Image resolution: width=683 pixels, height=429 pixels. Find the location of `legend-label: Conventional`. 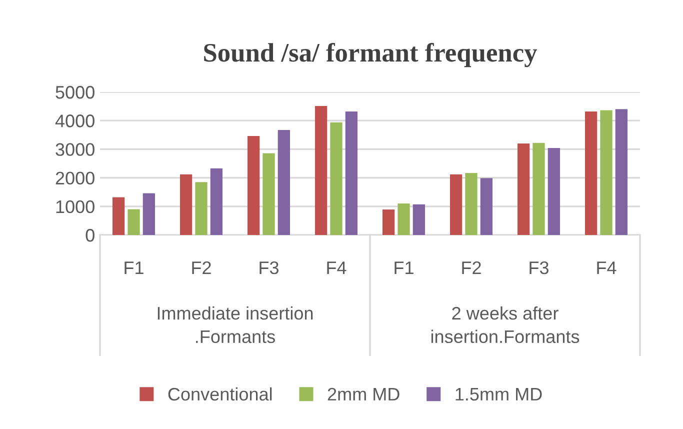

legend-label: Conventional is located at coordinates (220, 394).